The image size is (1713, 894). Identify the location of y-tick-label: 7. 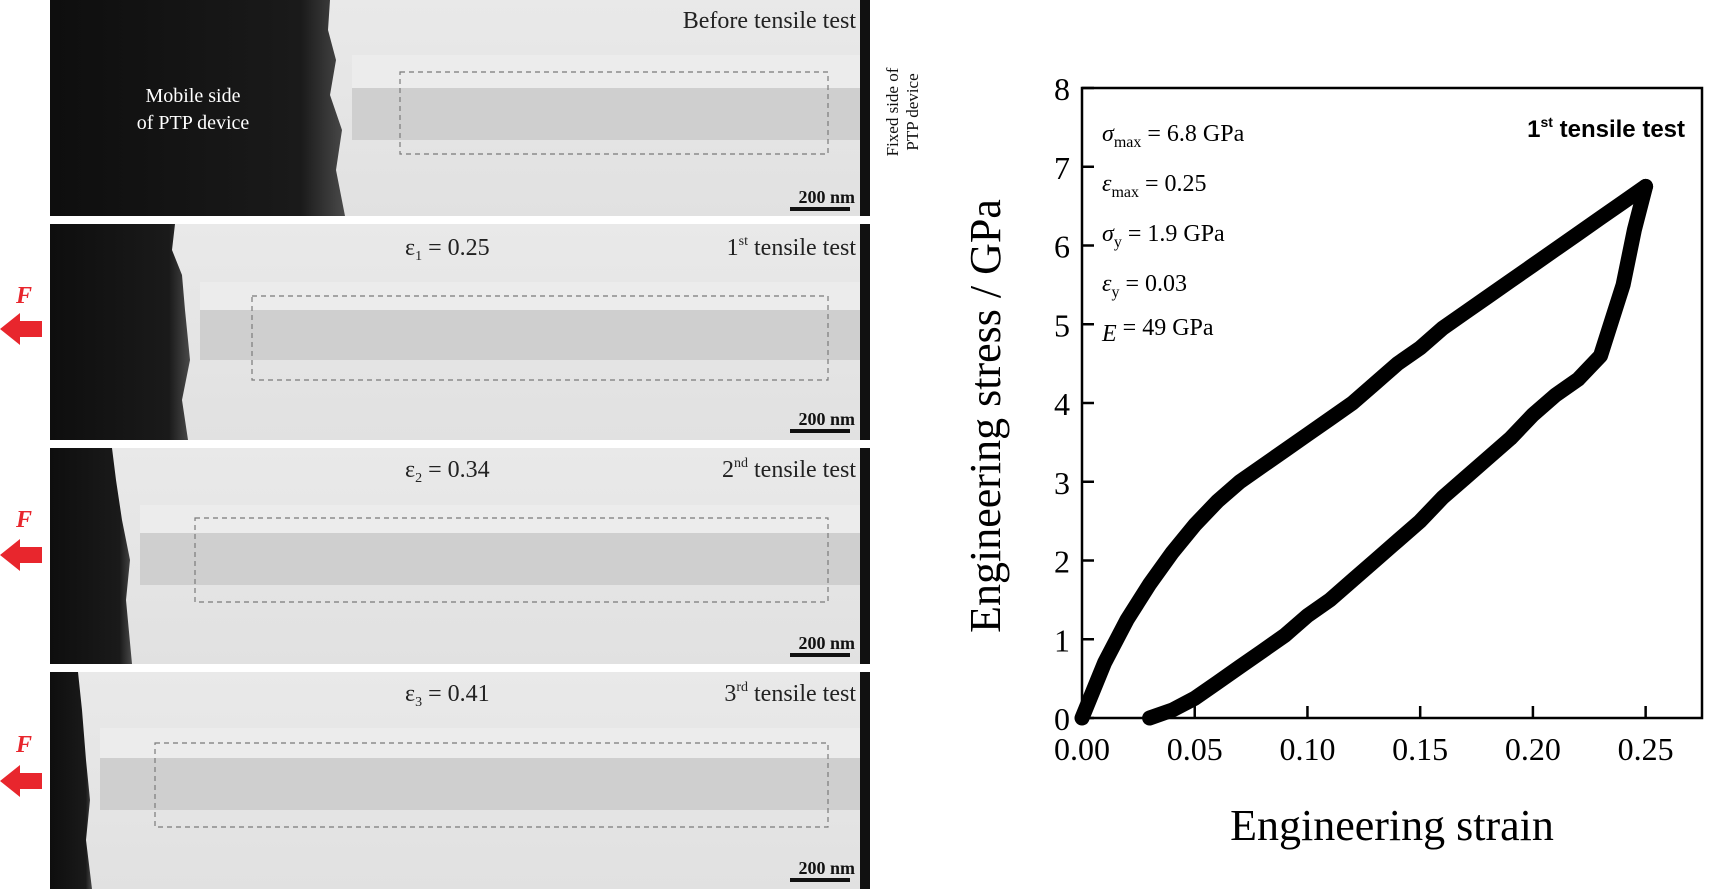
(1062, 168).